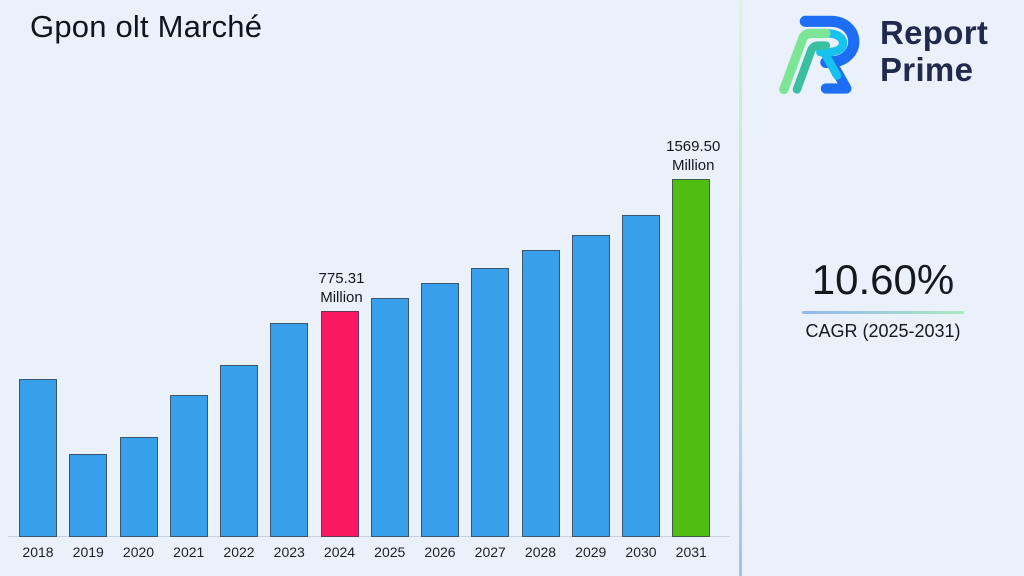 This screenshot has height=576, width=1024. What do you see at coordinates (691, 552) in the screenshot?
I see `x-axis-label-2031: 2031` at bounding box center [691, 552].